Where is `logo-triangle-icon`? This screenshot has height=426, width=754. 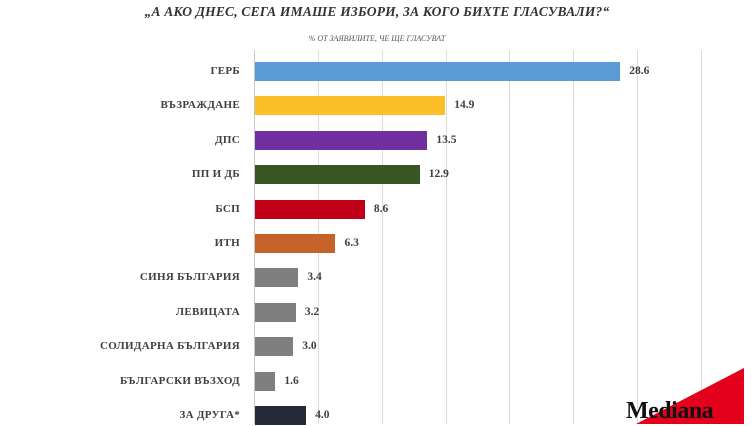
logo-triangle-icon is located at coordinates (690, 396).